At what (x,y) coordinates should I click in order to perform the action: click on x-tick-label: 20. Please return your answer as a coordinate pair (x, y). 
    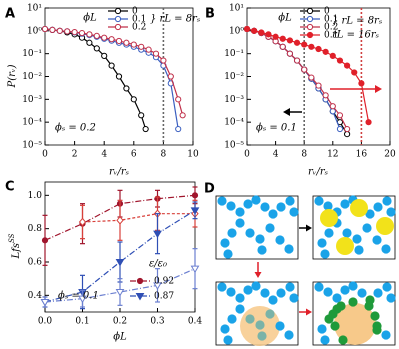
    Looking at the image, I should click on (390, 155).